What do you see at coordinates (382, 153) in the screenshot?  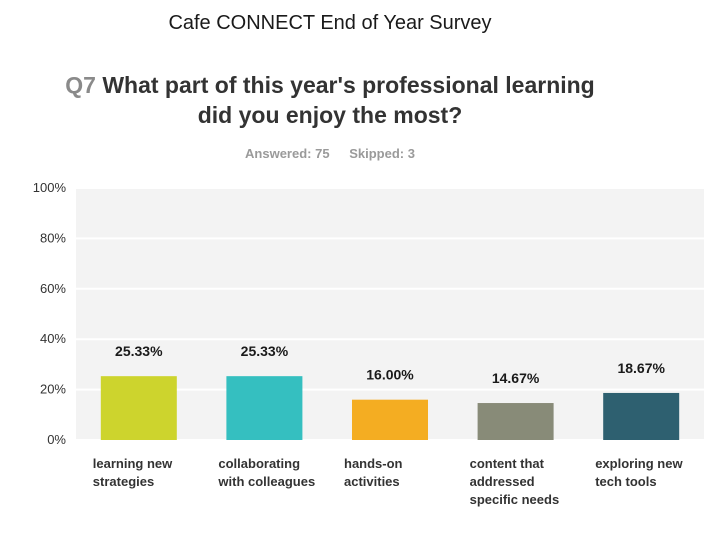 I see `skipped-count: Skipped: 3` at bounding box center [382, 153].